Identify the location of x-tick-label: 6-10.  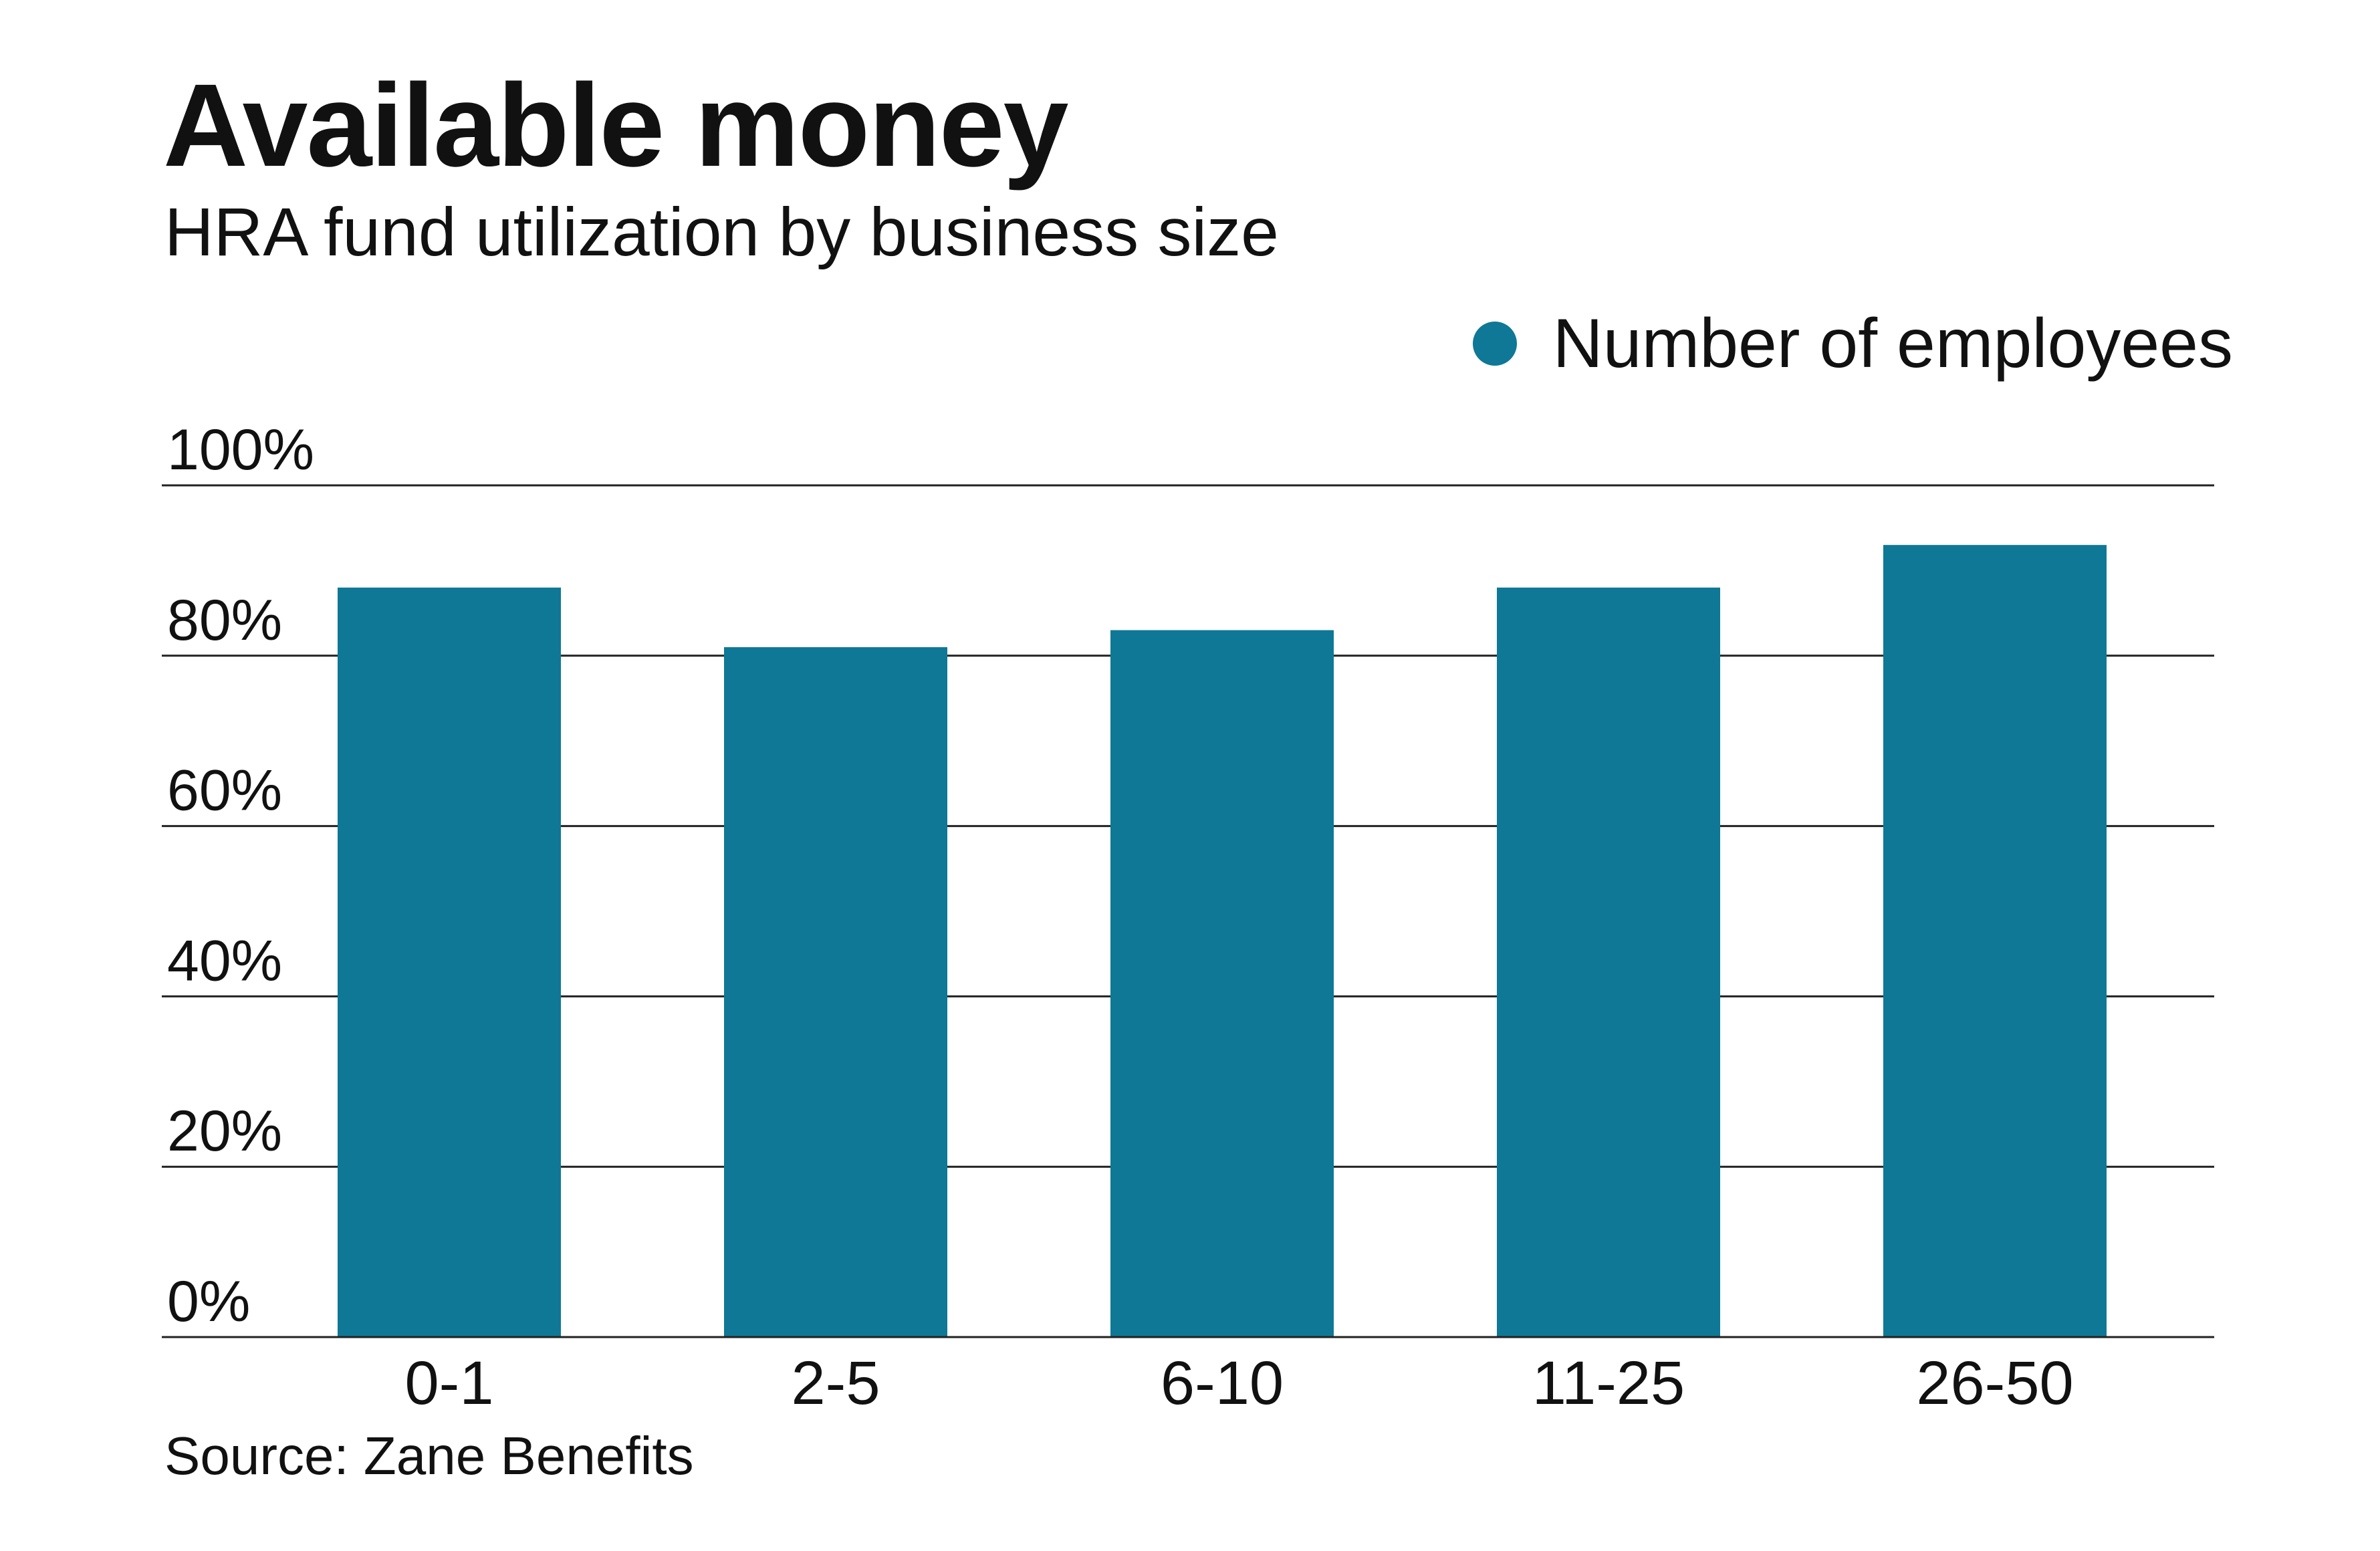
(1222, 1383).